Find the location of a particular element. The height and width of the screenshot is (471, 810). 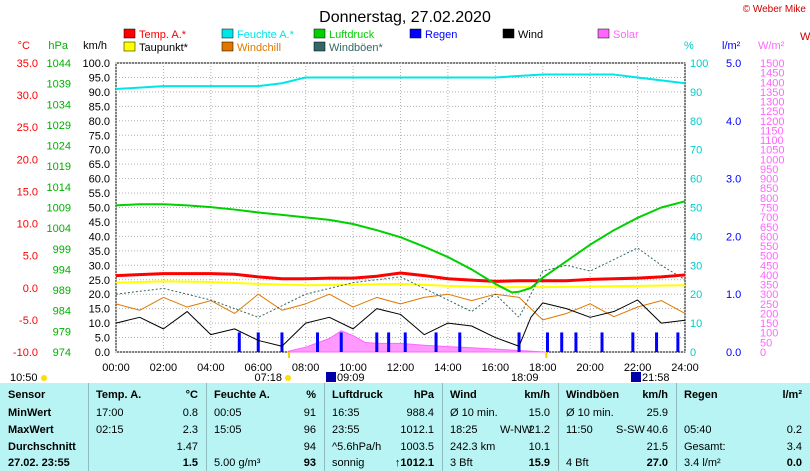

humidity-tick-label: 50 is located at coordinates (696, 209).